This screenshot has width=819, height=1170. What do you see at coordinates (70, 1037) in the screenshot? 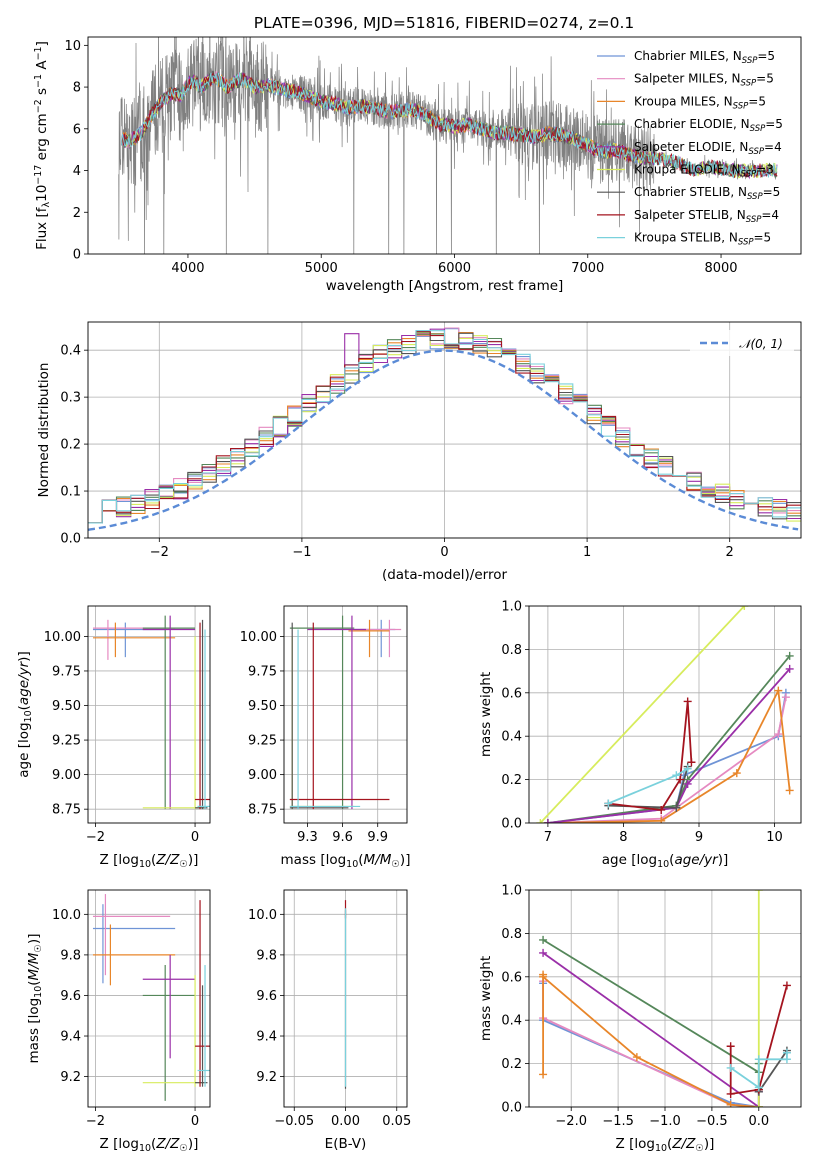
I see `y-tick-label: 9.4` at bounding box center [70, 1037].